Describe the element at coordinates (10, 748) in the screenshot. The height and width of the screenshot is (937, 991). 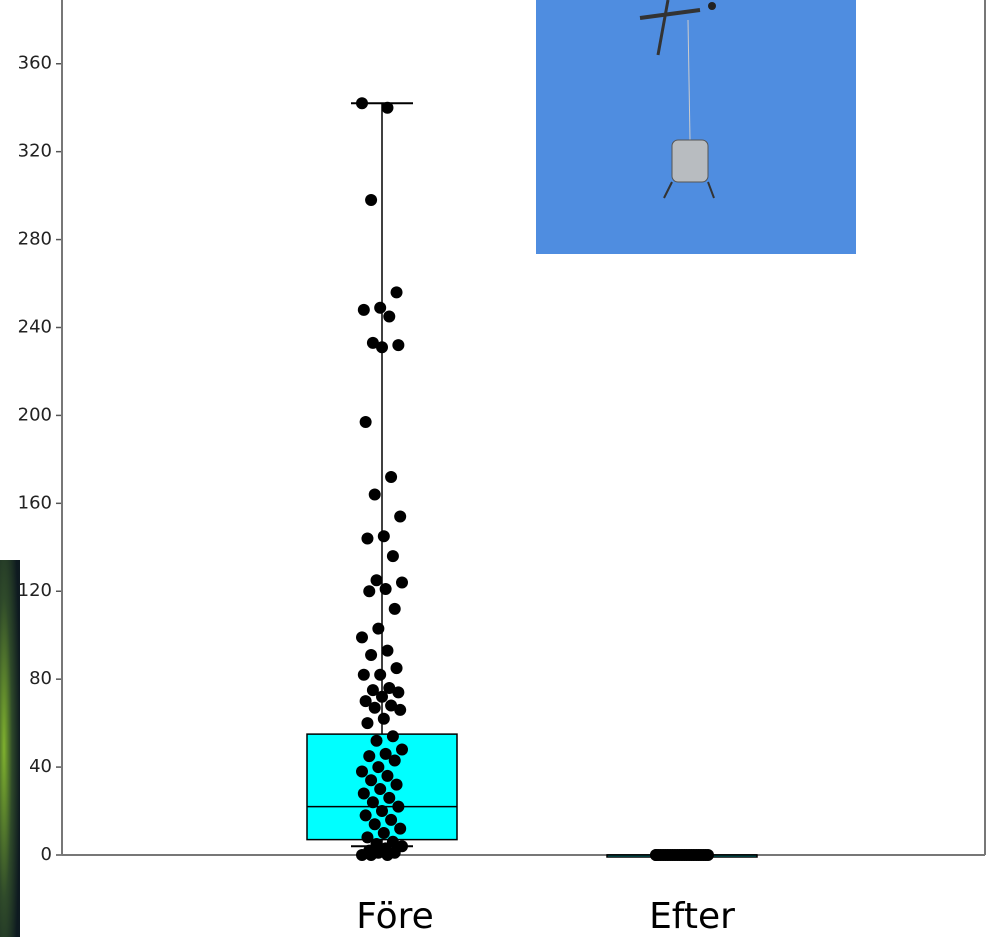
I see `side-photo` at that location.